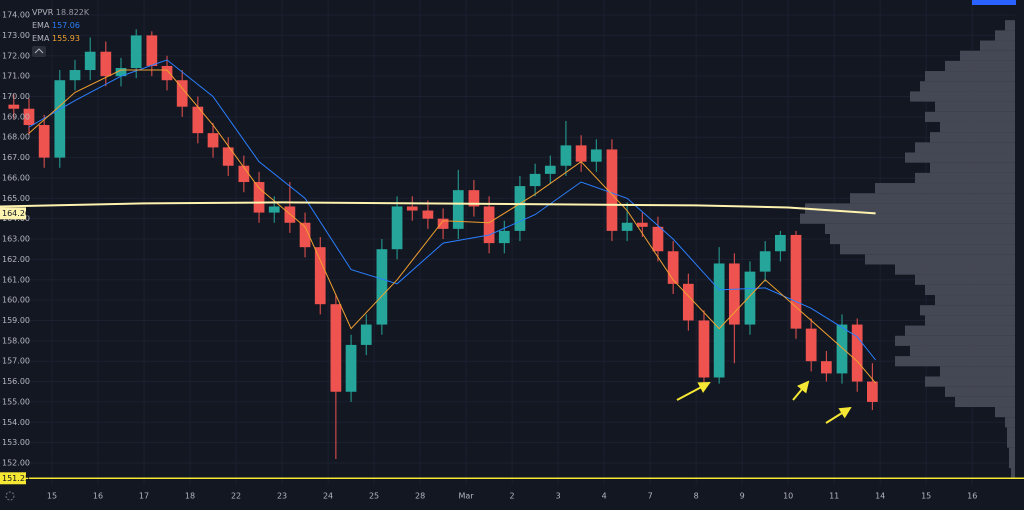 The height and width of the screenshot is (510, 1024). What do you see at coordinates (16, 35) in the screenshot?
I see `y-tick-label: 173.00` at bounding box center [16, 35].